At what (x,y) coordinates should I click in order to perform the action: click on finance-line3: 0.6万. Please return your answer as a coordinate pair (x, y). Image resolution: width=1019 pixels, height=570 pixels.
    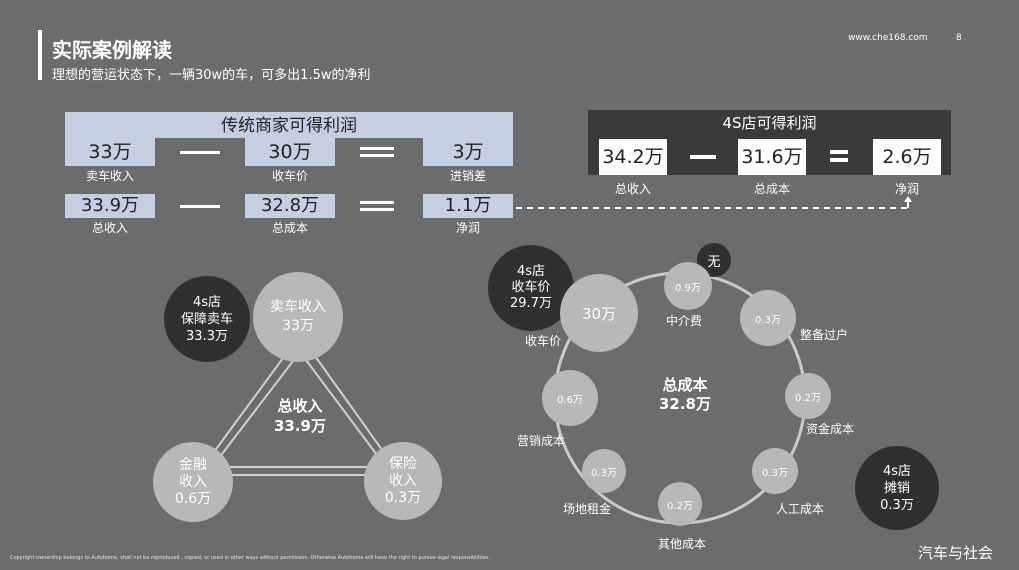
    Looking at the image, I should click on (193, 498).